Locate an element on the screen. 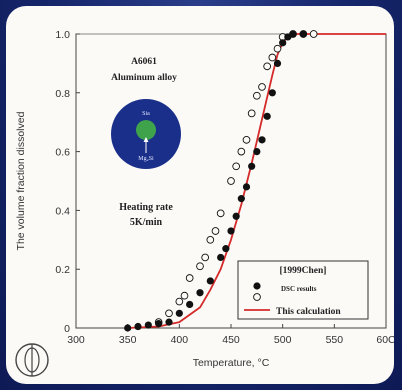 This screenshot has width=402, height=390. alloy-label-line1: A6061 is located at coordinates (144, 62).